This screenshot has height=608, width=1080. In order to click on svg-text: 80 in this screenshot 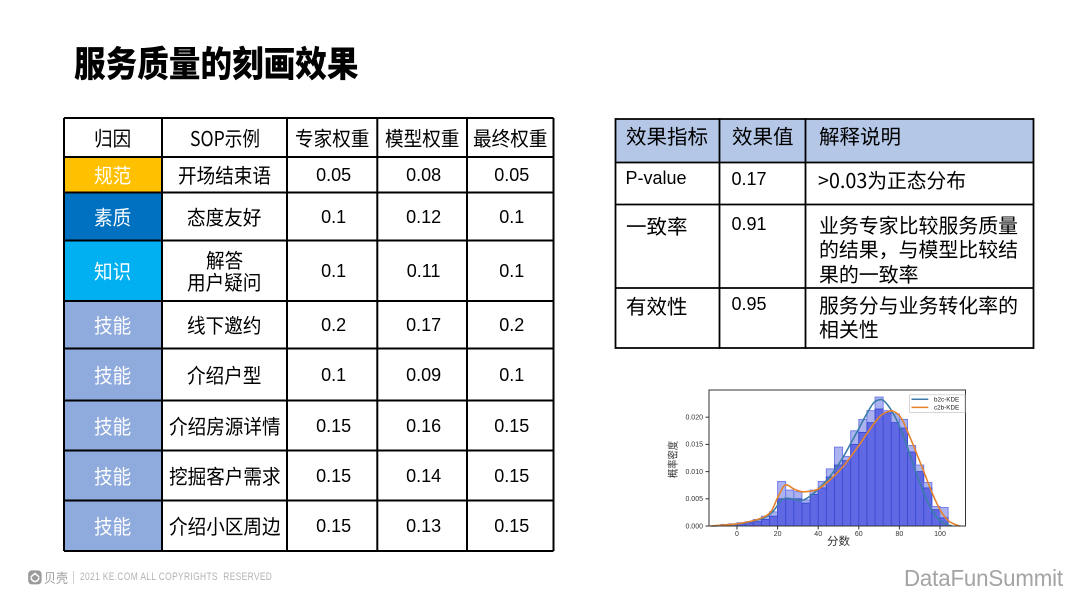, I will do `click(900, 534)`.